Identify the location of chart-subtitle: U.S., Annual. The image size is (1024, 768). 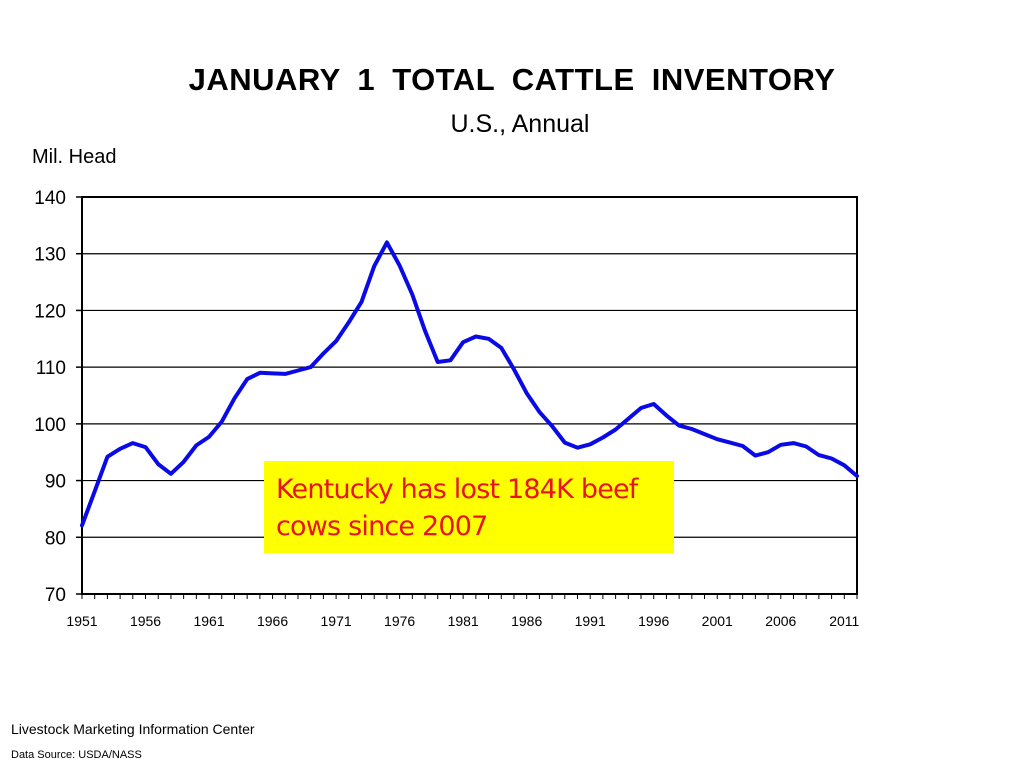
(520, 124).